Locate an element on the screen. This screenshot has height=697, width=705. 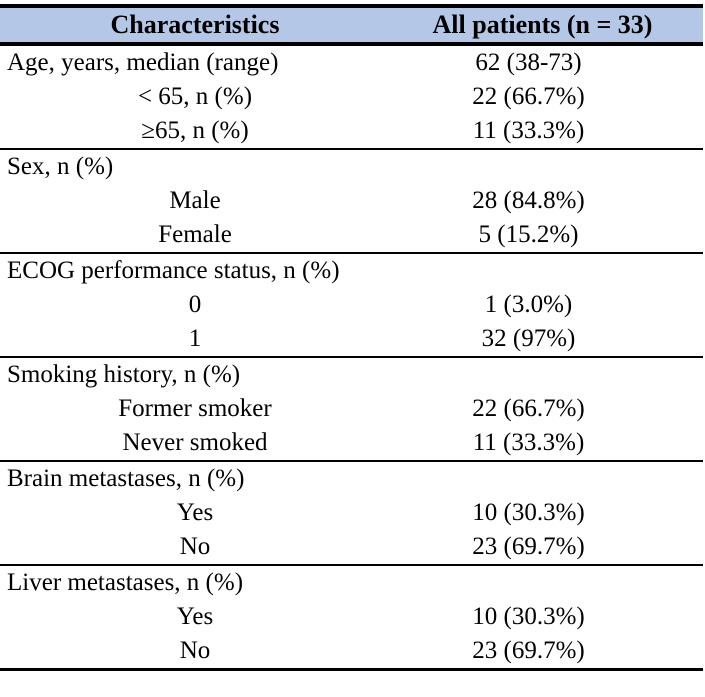
table-row: ≥65, n (%) 11 (33.3%) is located at coordinates (351, 131).